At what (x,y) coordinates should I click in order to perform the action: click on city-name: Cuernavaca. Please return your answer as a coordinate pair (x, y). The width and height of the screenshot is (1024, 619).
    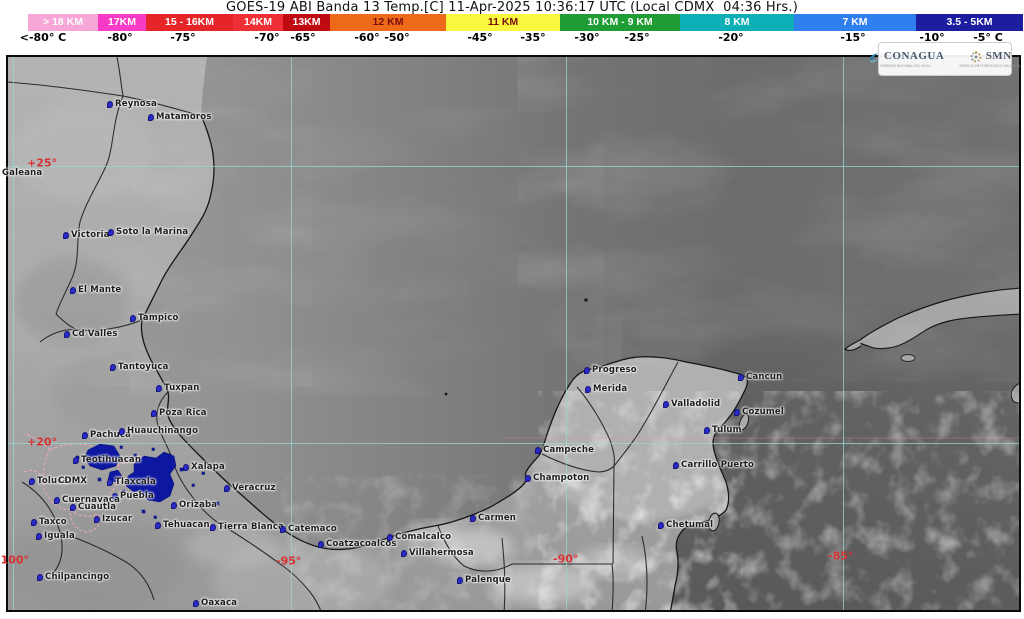
    Looking at the image, I should click on (91, 500).